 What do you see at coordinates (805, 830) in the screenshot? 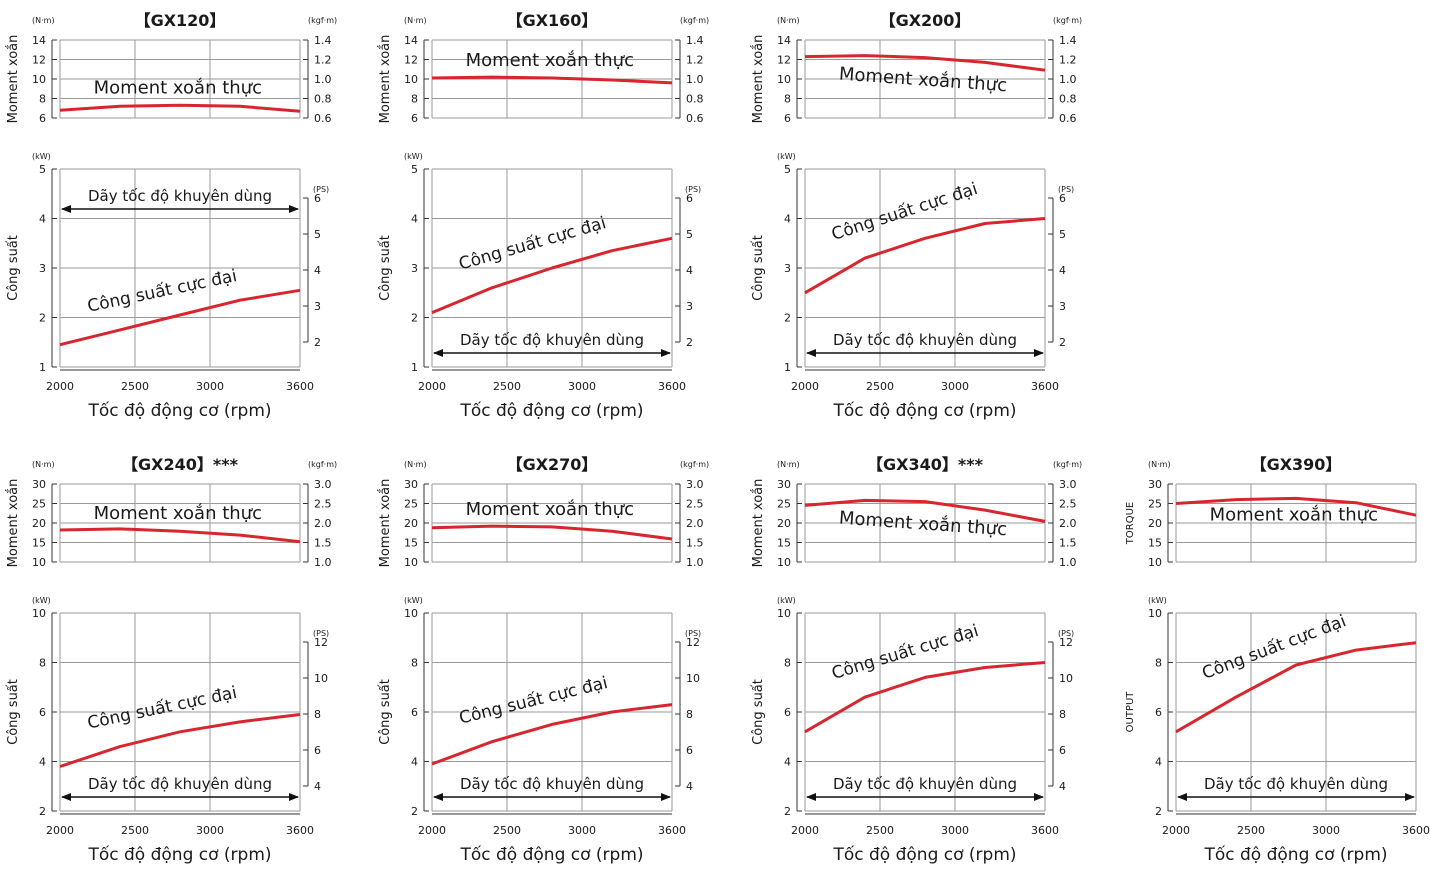
I see `x-tick-label: 2000` at bounding box center [805, 830].